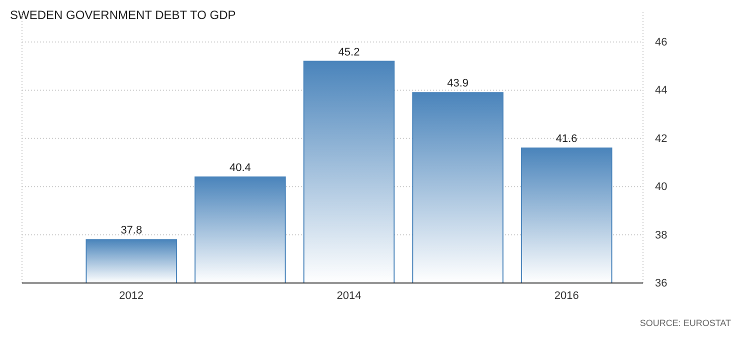  Describe the element at coordinates (661, 284) in the screenshot. I see `y-tick-label: 36` at that location.